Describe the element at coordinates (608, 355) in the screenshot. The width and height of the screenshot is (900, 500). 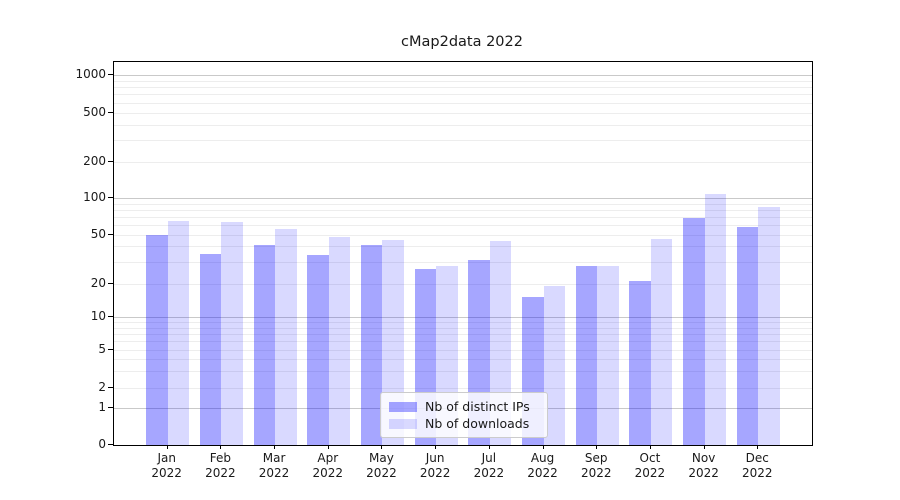
I see `bar-sep-downloads` at that location.